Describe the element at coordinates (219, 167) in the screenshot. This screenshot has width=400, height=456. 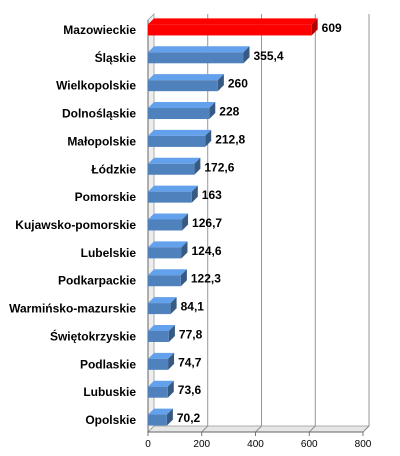
I see `data-label: 172,6` at that location.